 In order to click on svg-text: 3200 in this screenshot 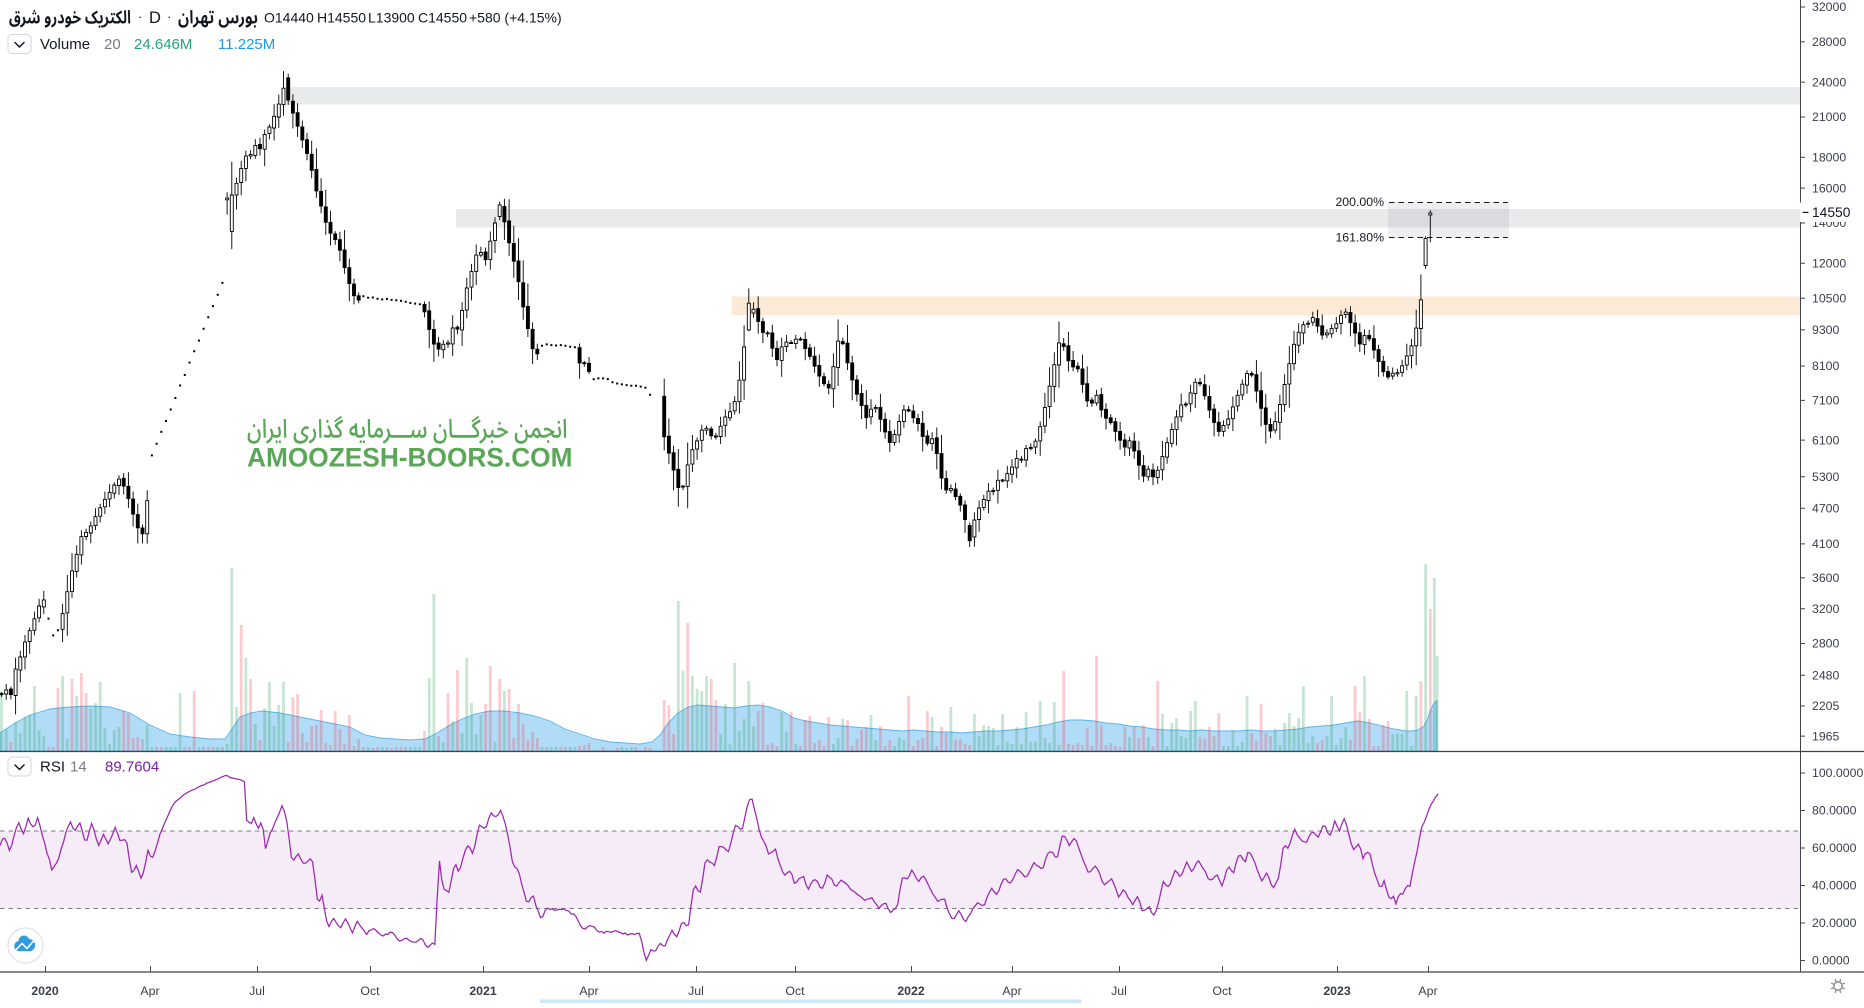, I will do `click(1826, 609)`.